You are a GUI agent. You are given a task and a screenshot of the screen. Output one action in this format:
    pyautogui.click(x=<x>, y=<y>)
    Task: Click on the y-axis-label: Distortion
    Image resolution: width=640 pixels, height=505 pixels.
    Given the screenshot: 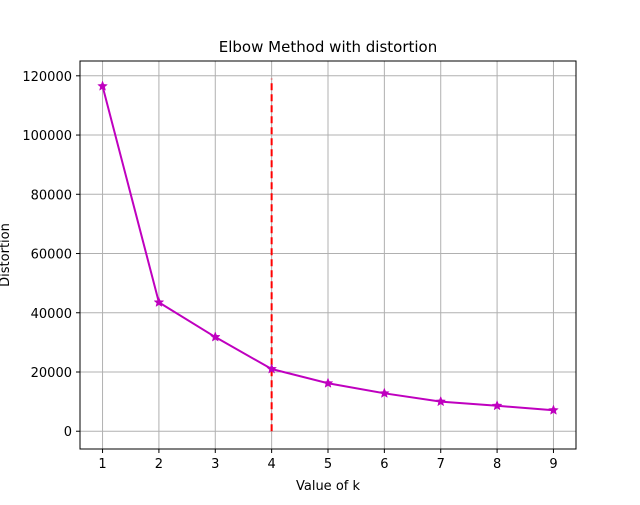 What is the action you would take?
    pyautogui.click(x=6, y=255)
    